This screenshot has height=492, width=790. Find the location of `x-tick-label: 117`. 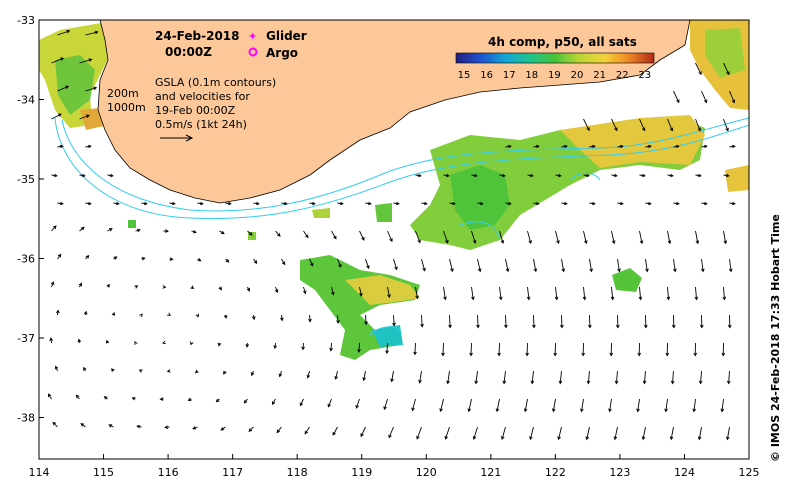

x-tick-label: 117 is located at coordinates (232, 472).